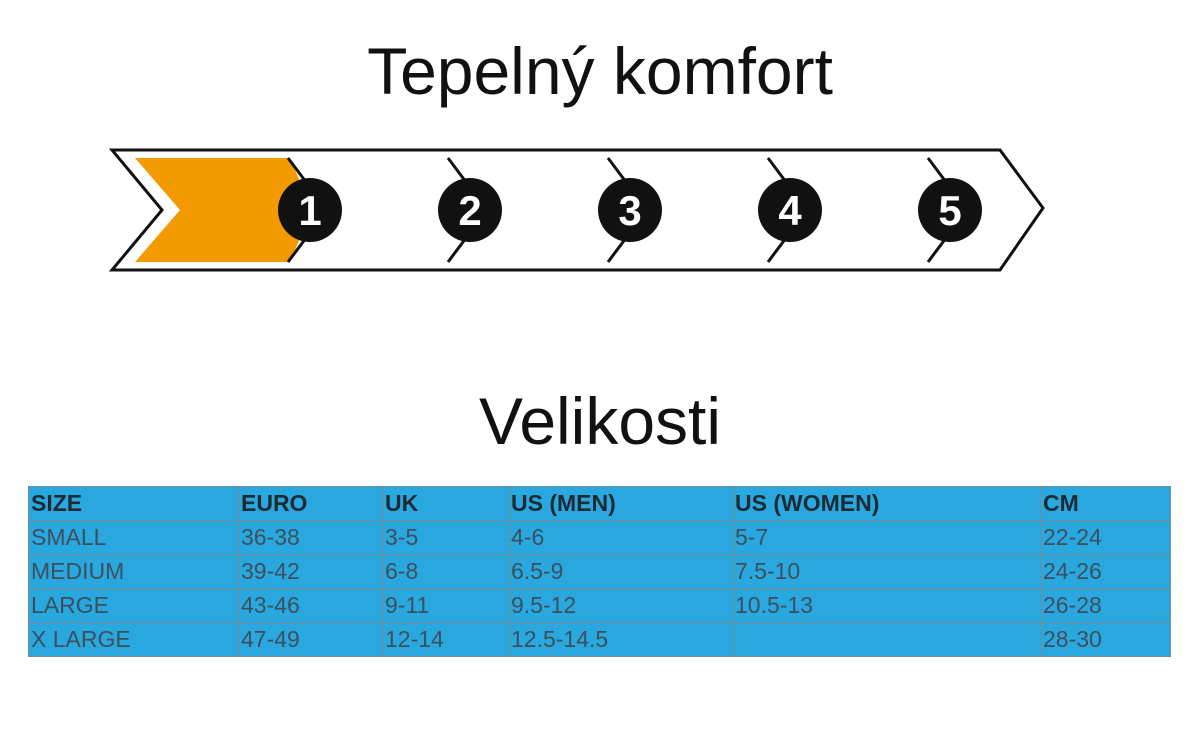 The height and width of the screenshot is (740, 1200). What do you see at coordinates (133, 503) in the screenshot?
I see `header-cell: SIZE` at bounding box center [133, 503].